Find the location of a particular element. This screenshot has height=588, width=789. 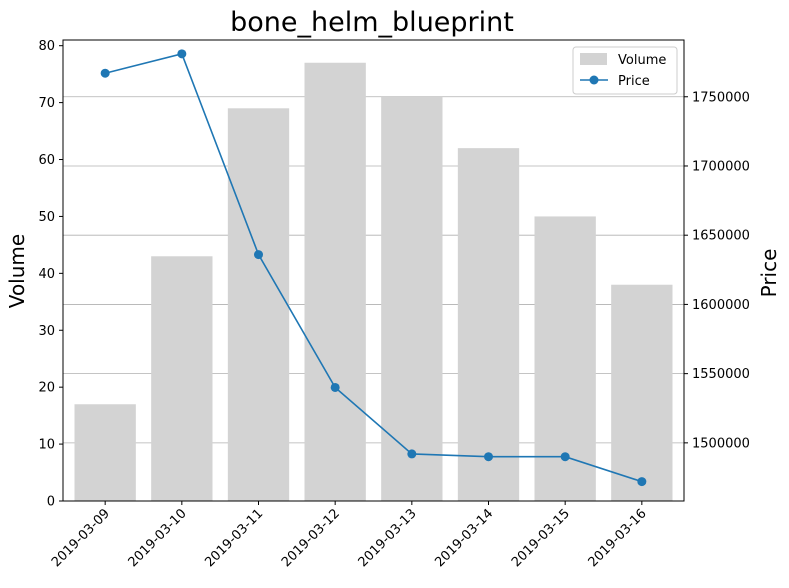

legend-price-label: Price is located at coordinates (634, 81).